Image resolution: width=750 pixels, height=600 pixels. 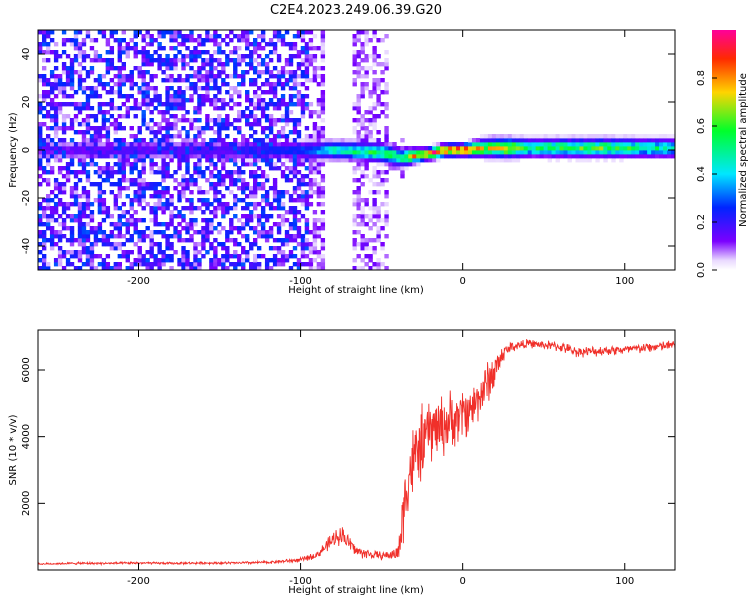 What do you see at coordinates (701, 222) in the screenshot?
I see `colorbar-tick-label: 0.2` at bounding box center [701, 222].